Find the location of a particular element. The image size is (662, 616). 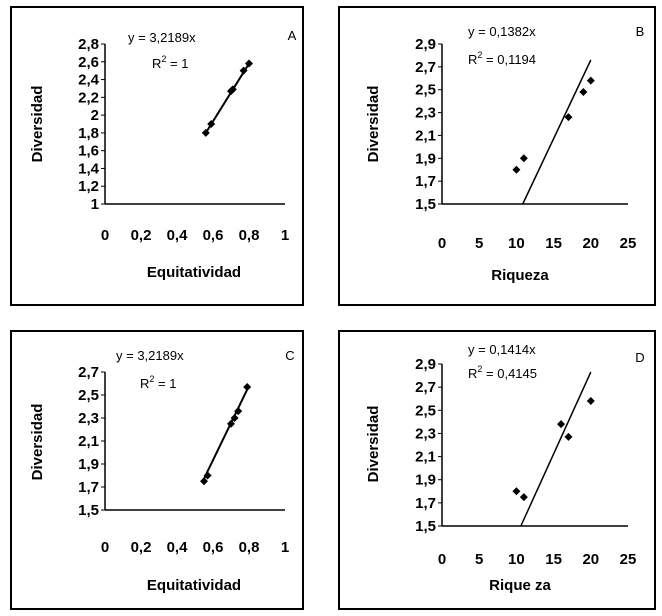

chart-d-y-tick-label: 2,1 is located at coordinates (425, 457).